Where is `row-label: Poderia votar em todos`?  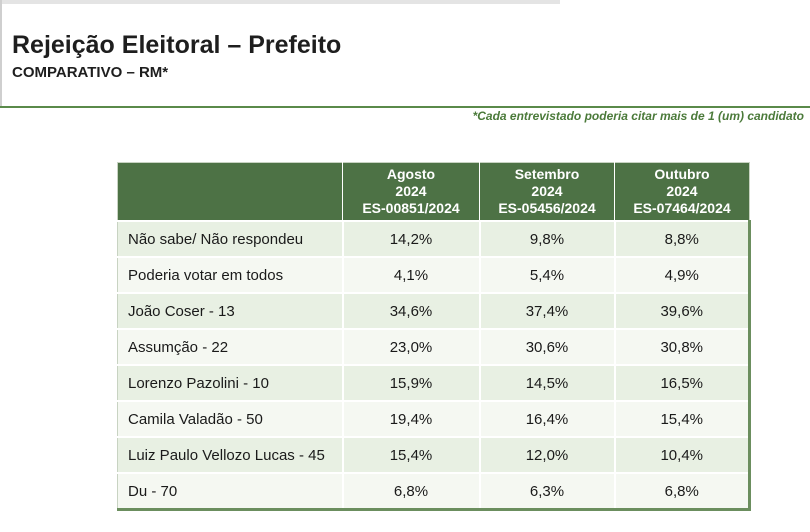 row-label: Poderia votar em todos is located at coordinates (230, 274).